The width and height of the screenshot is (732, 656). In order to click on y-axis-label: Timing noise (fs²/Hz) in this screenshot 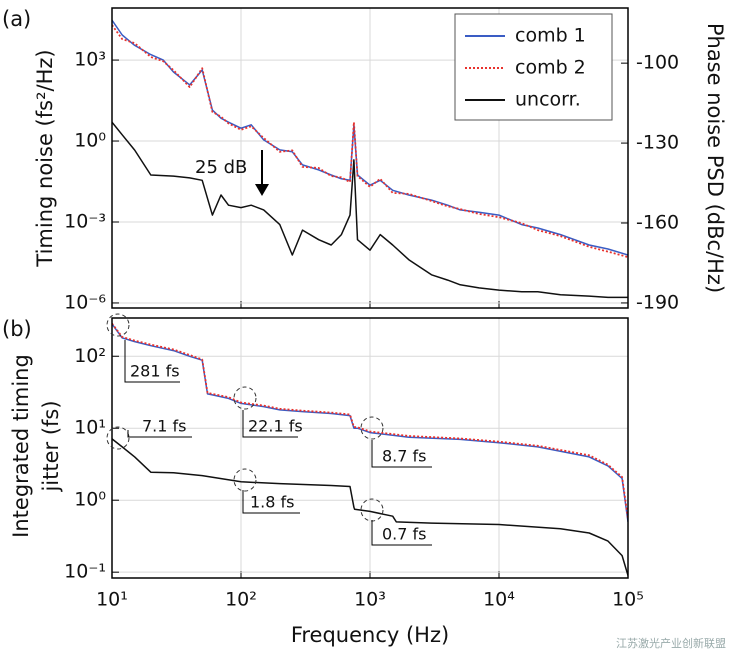, I will do `click(45, 158)`.